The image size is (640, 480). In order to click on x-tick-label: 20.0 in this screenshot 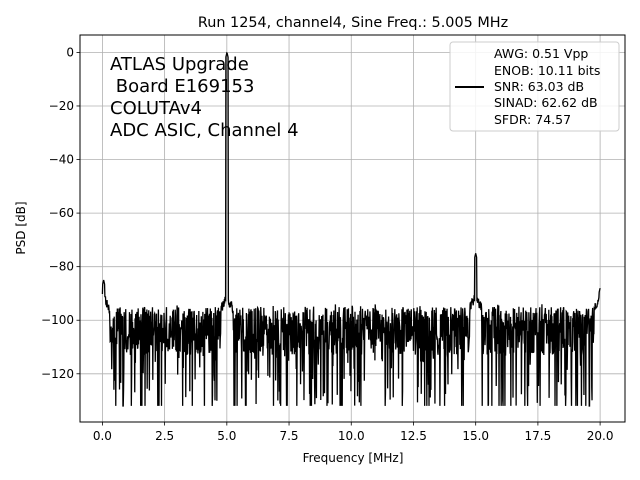, I will do `click(600, 436)`.